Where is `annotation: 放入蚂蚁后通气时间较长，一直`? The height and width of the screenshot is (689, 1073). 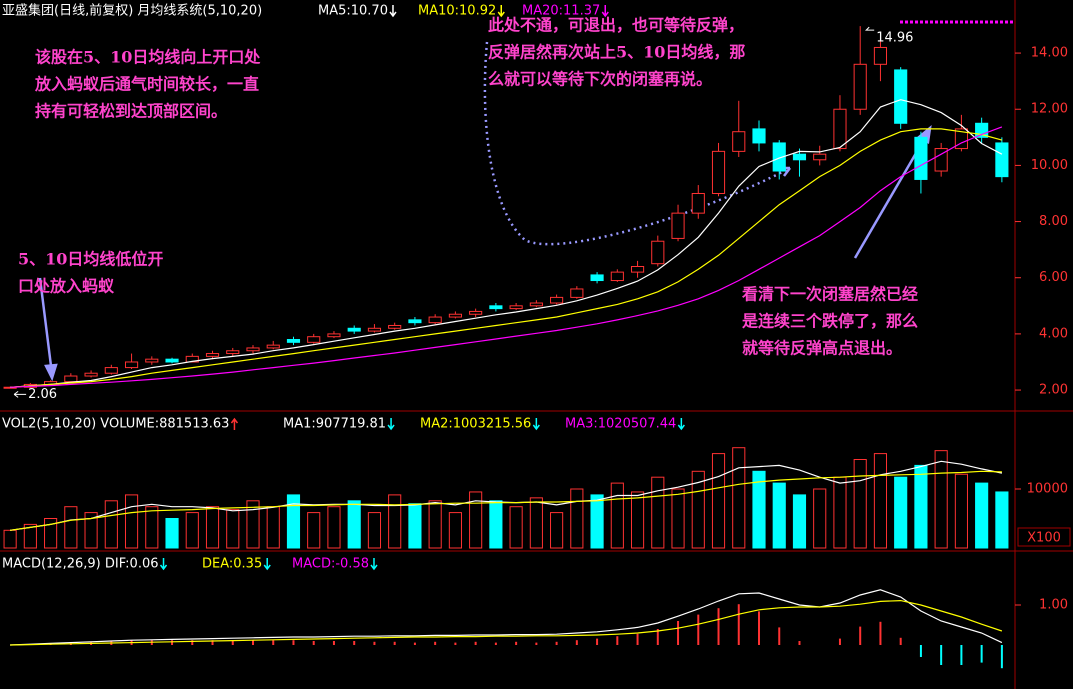 annotation: 放入蚂蚁后通气时间较长，一直 is located at coordinates (146, 84).